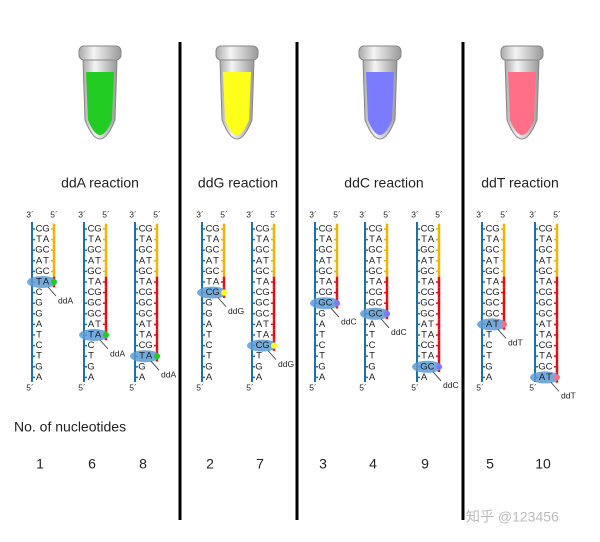 Image resolution: width=600 pixels, height=542 pixels. I want to click on nucleotide-count: 8, so click(143, 464).